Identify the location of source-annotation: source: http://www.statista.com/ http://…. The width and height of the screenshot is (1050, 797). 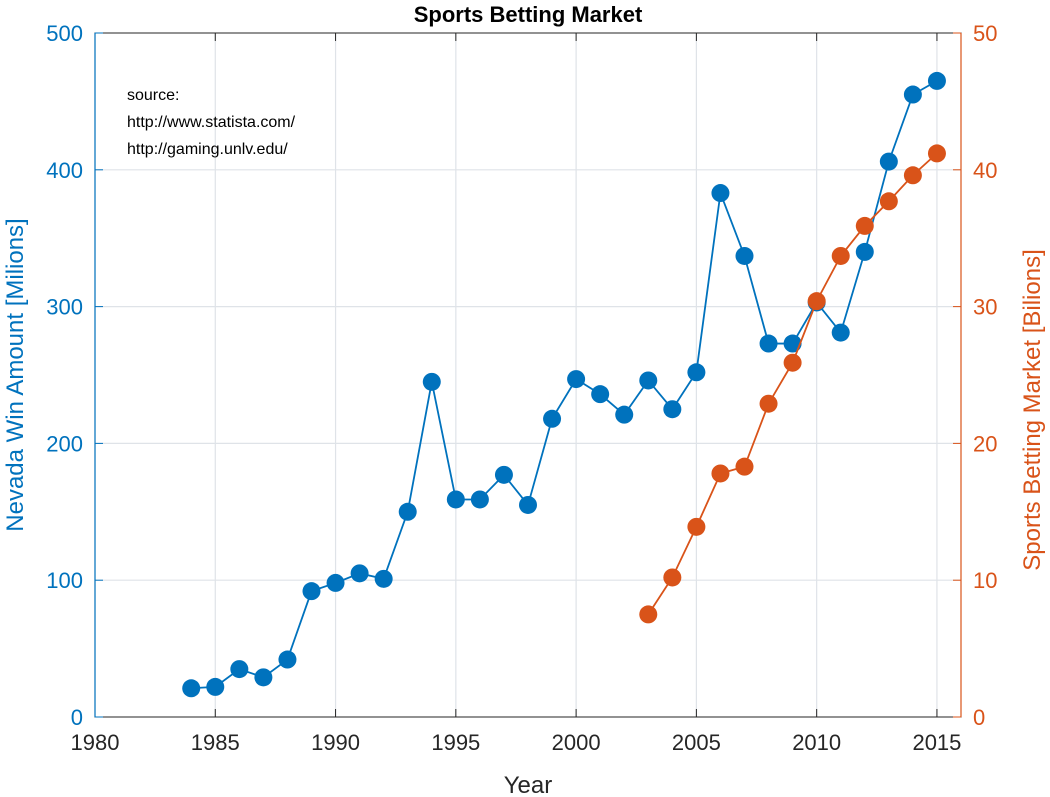
(211, 122).